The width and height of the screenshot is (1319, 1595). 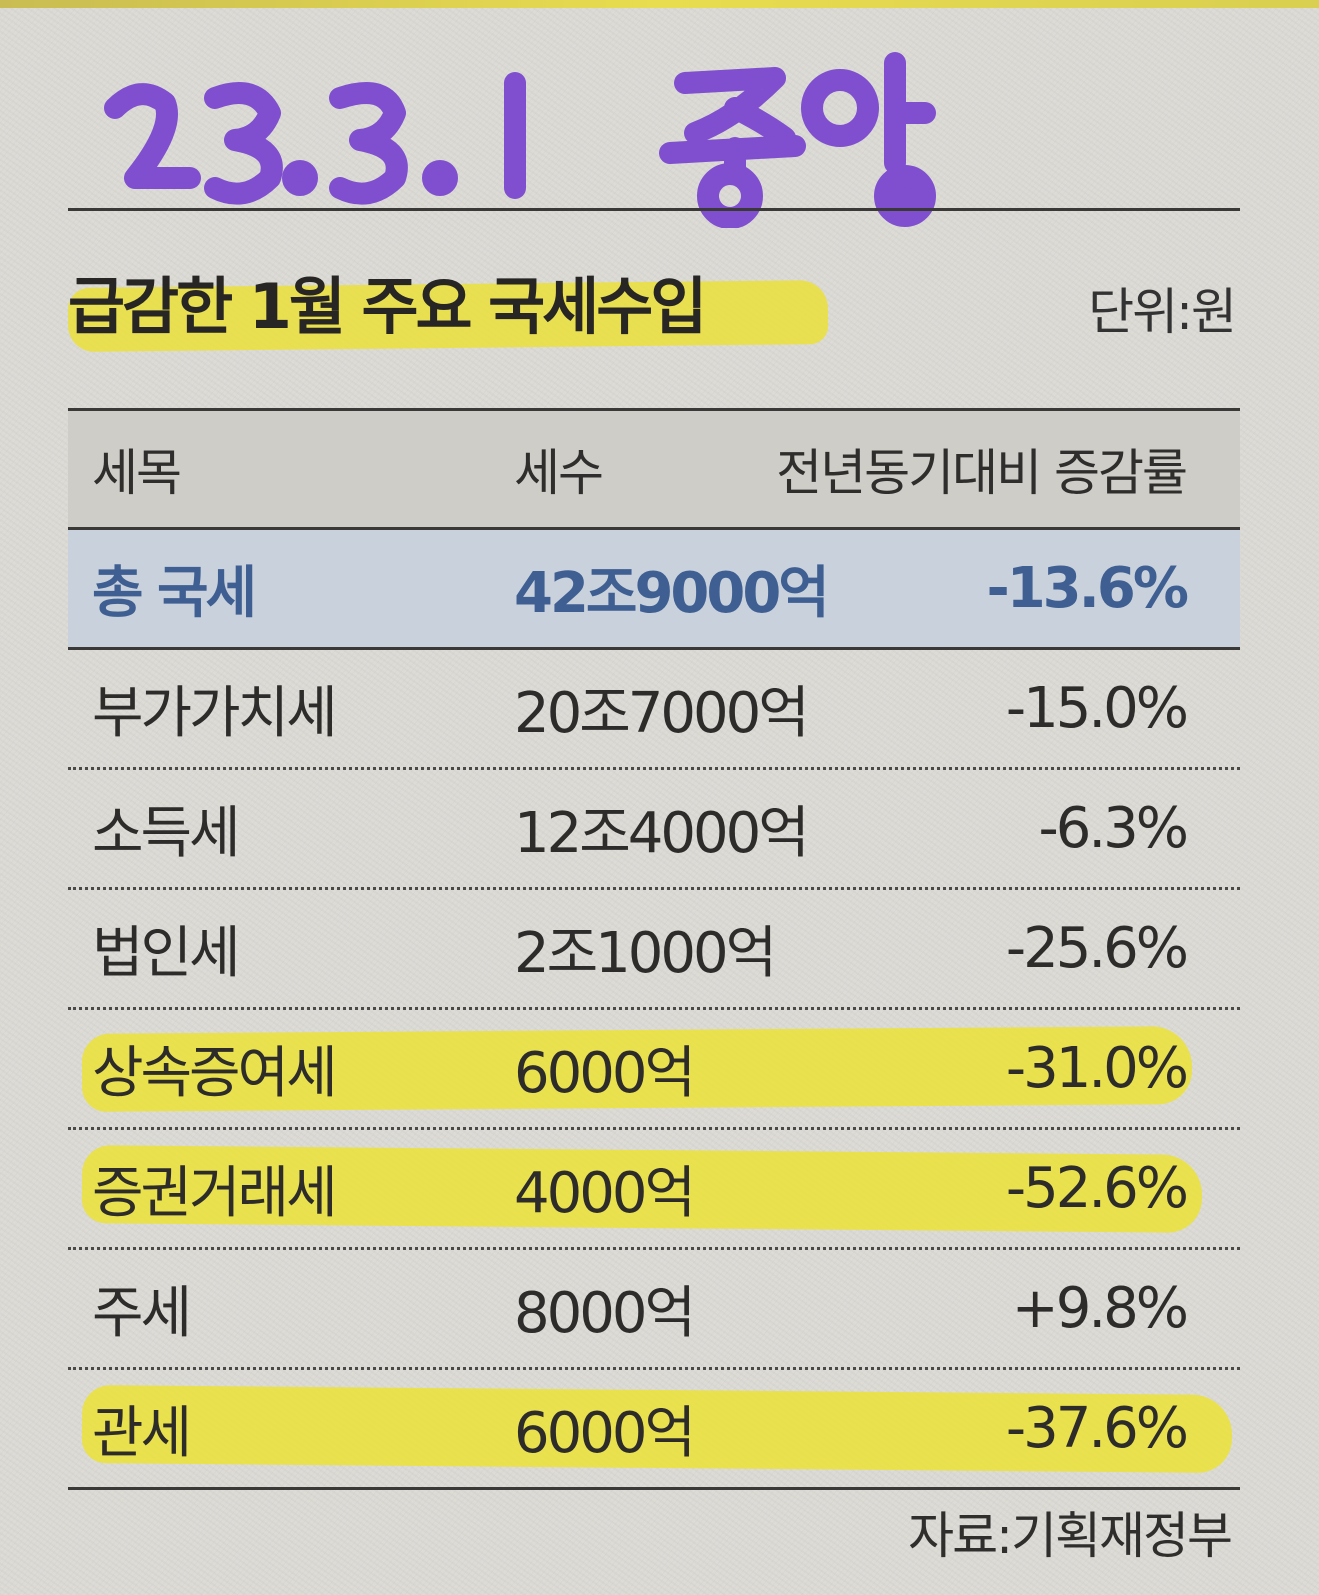 What do you see at coordinates (559, 473) in the screenshot?
I see `header-revenue: 세수` at bounding box center [559, 473].